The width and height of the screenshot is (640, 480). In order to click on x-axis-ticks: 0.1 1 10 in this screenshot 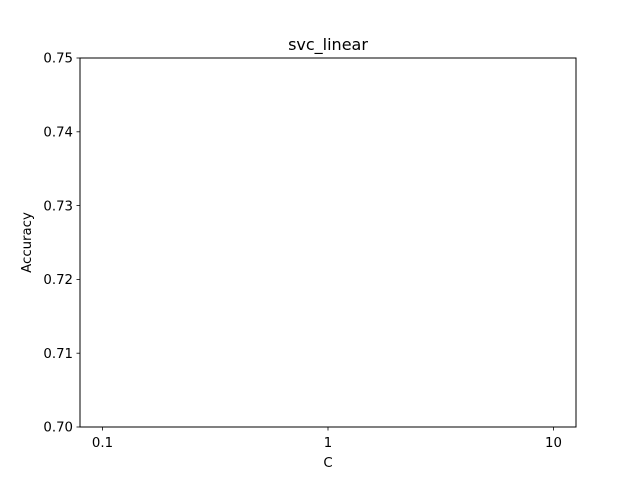, I will do `click(327, 439)`.